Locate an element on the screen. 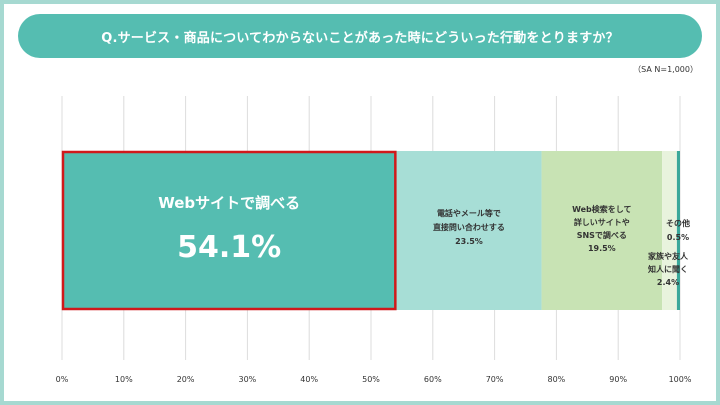 Image resolution: width=720 pixels, height=405 pixels. chart-title: Q.サービス・商品についてわからないことがあった時にどういった行動をとりますか？ is located at coordinates (360, 38).